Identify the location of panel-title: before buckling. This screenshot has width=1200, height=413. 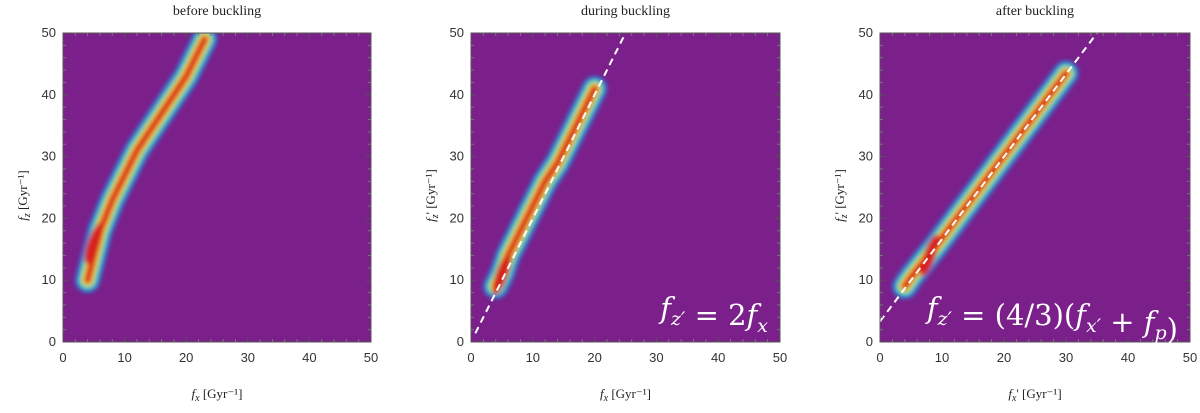
(217, 11).